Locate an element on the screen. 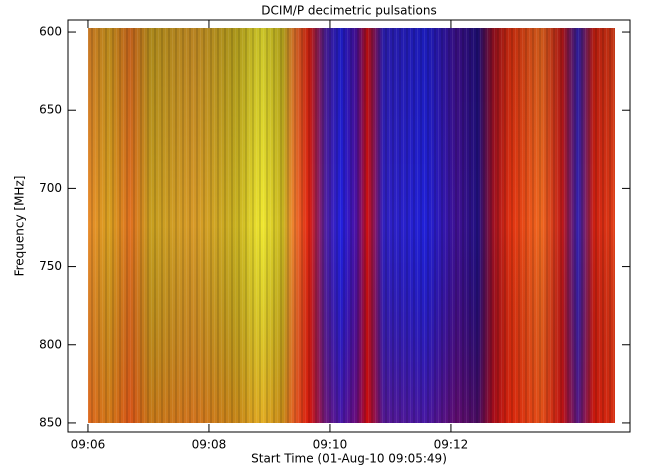 This screenshot has width=650, height=465. x-tick-label: 09:08 is located at coordinates (209, 445).